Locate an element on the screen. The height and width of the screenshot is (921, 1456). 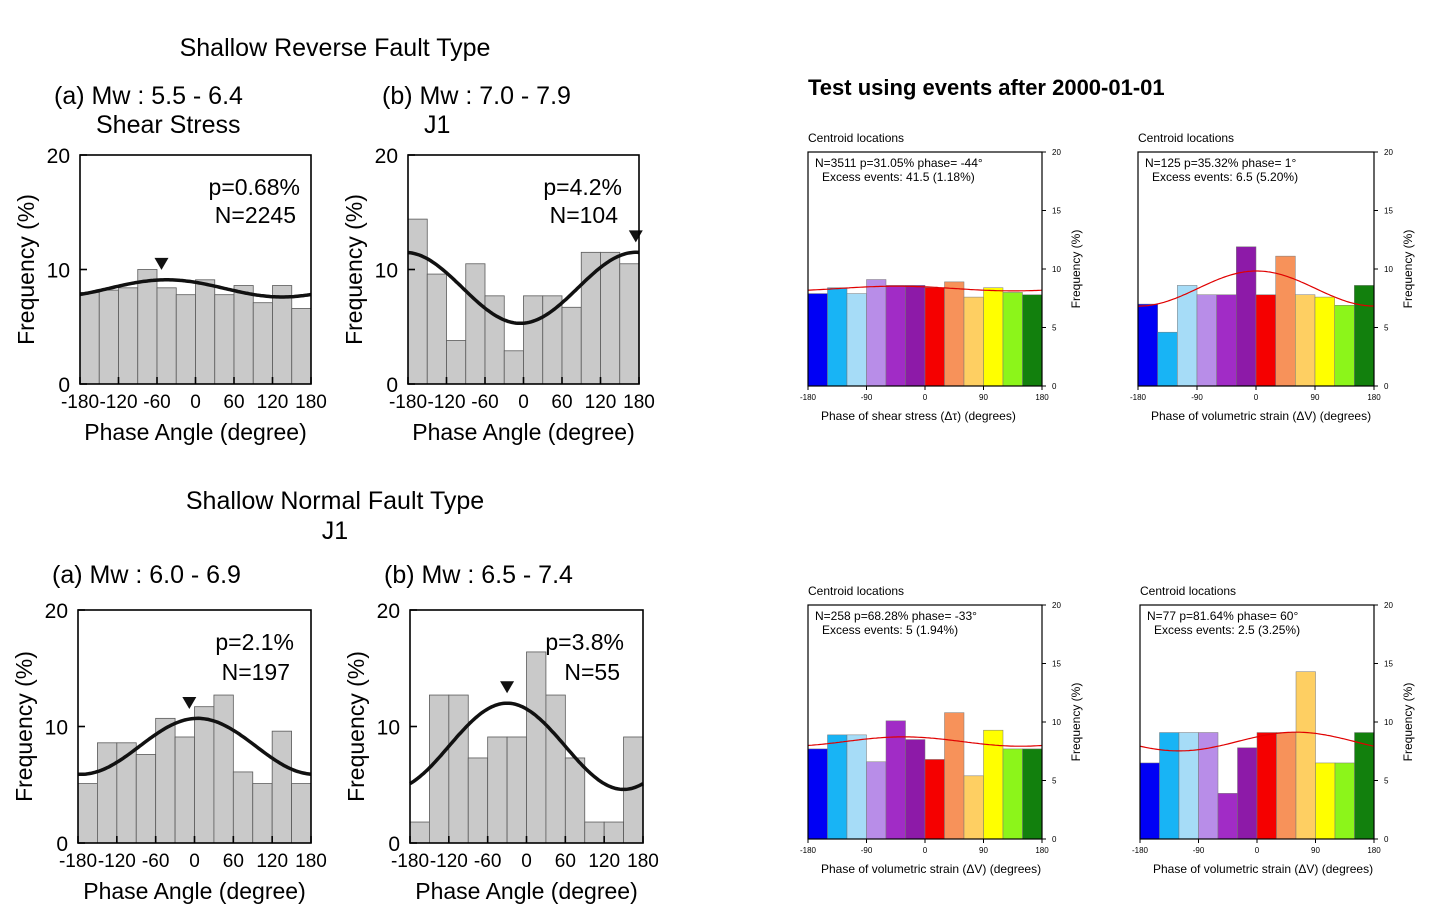
panel-label: (a) Mw : 5.5 - 6.4 is located at coordinates (148, 96).